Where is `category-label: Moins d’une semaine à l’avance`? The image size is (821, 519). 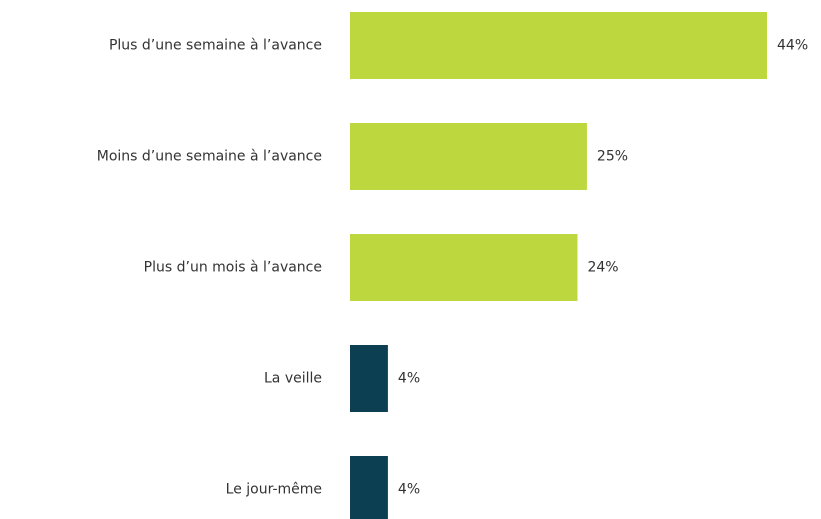 category-label: Moins d’une semaine à l’avance is located at coordinates (209, 157).